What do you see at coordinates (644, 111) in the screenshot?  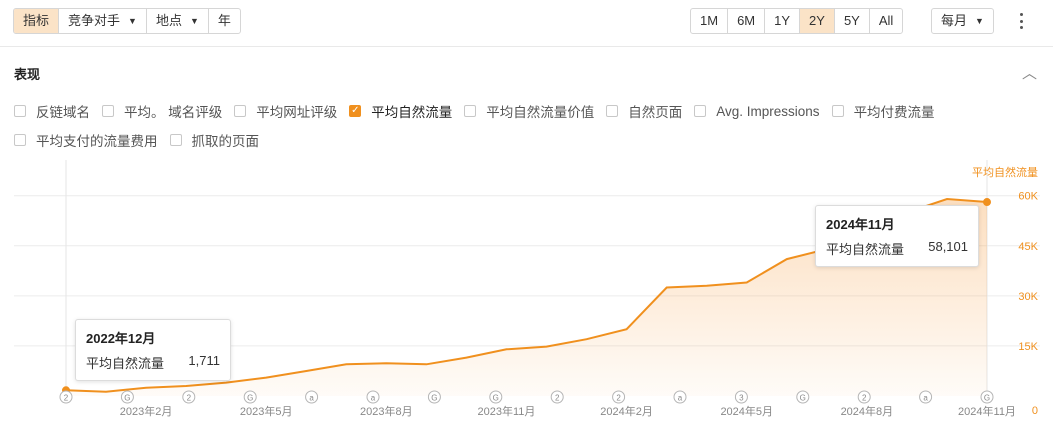 I see `metric-organic-pages: 自然页面` at bounding box center [644, 111].